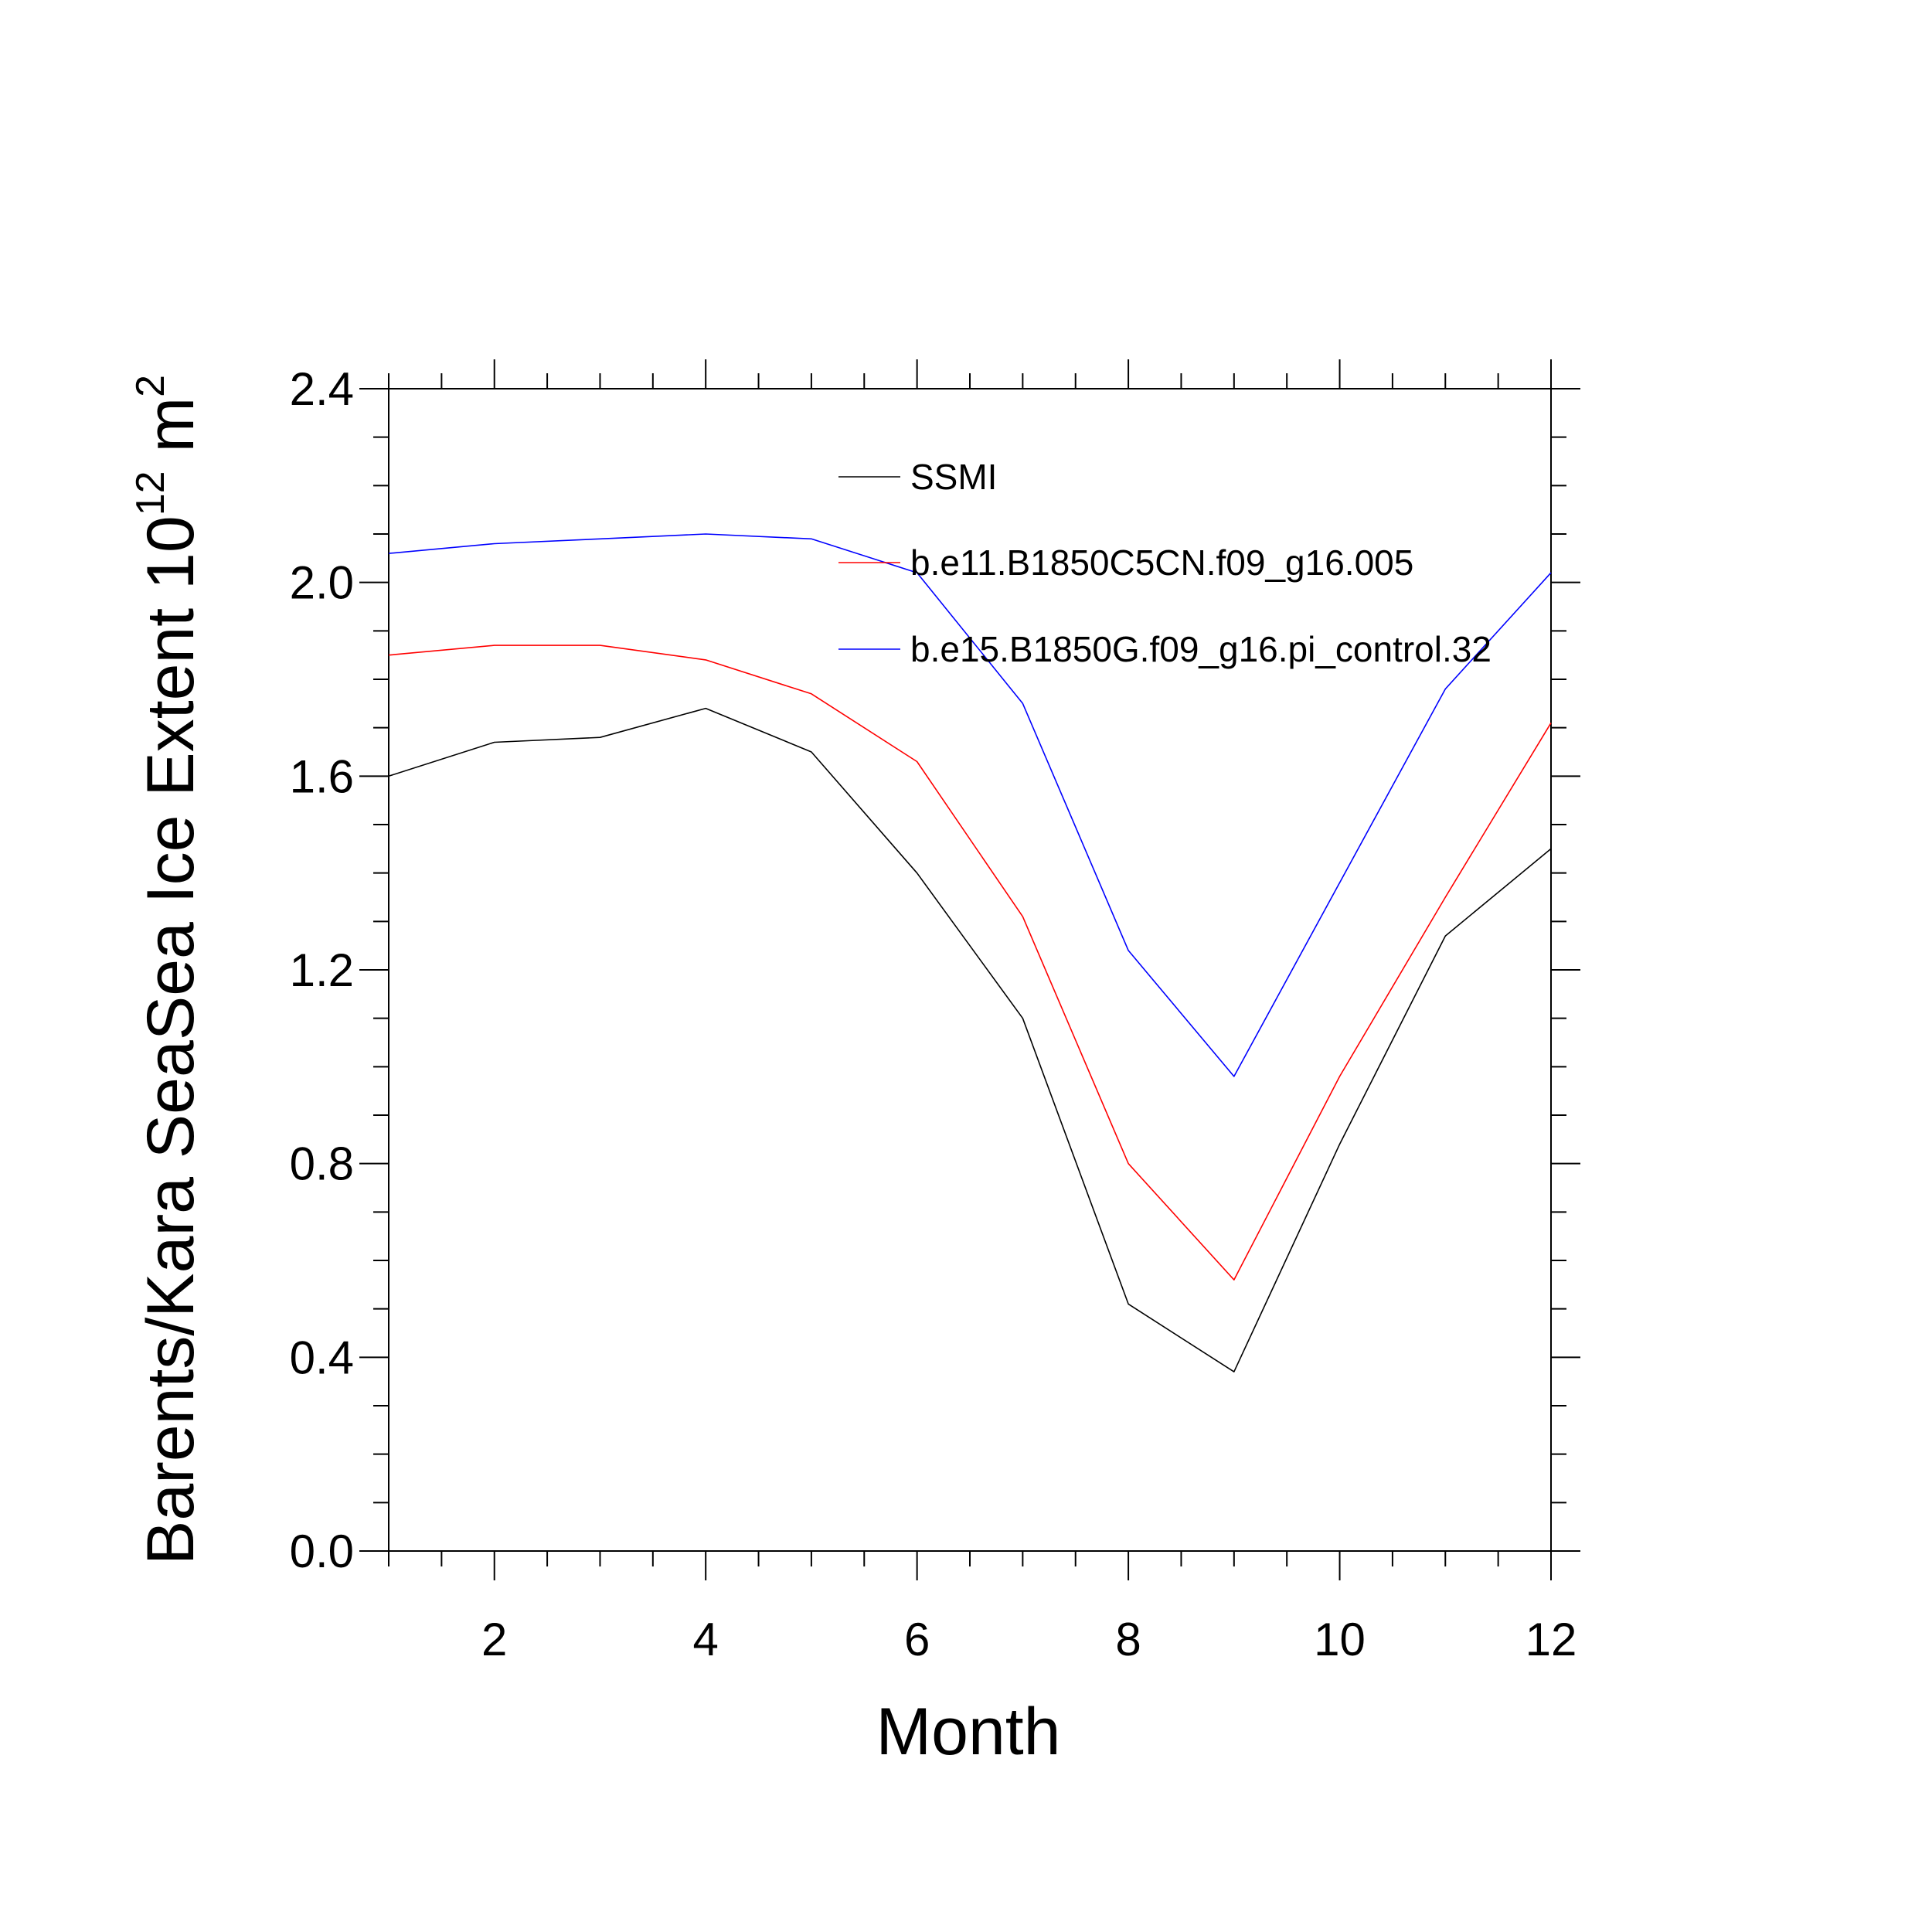 Image resolution: width=1932 pixels, height=1932 pixels. What do you see at coordinates (171, 1040) in the screenshot?
I see `y-axis-title-main: Barents/Kara SeaSea Ice Extent 10` at bounding box center [171, 1040].